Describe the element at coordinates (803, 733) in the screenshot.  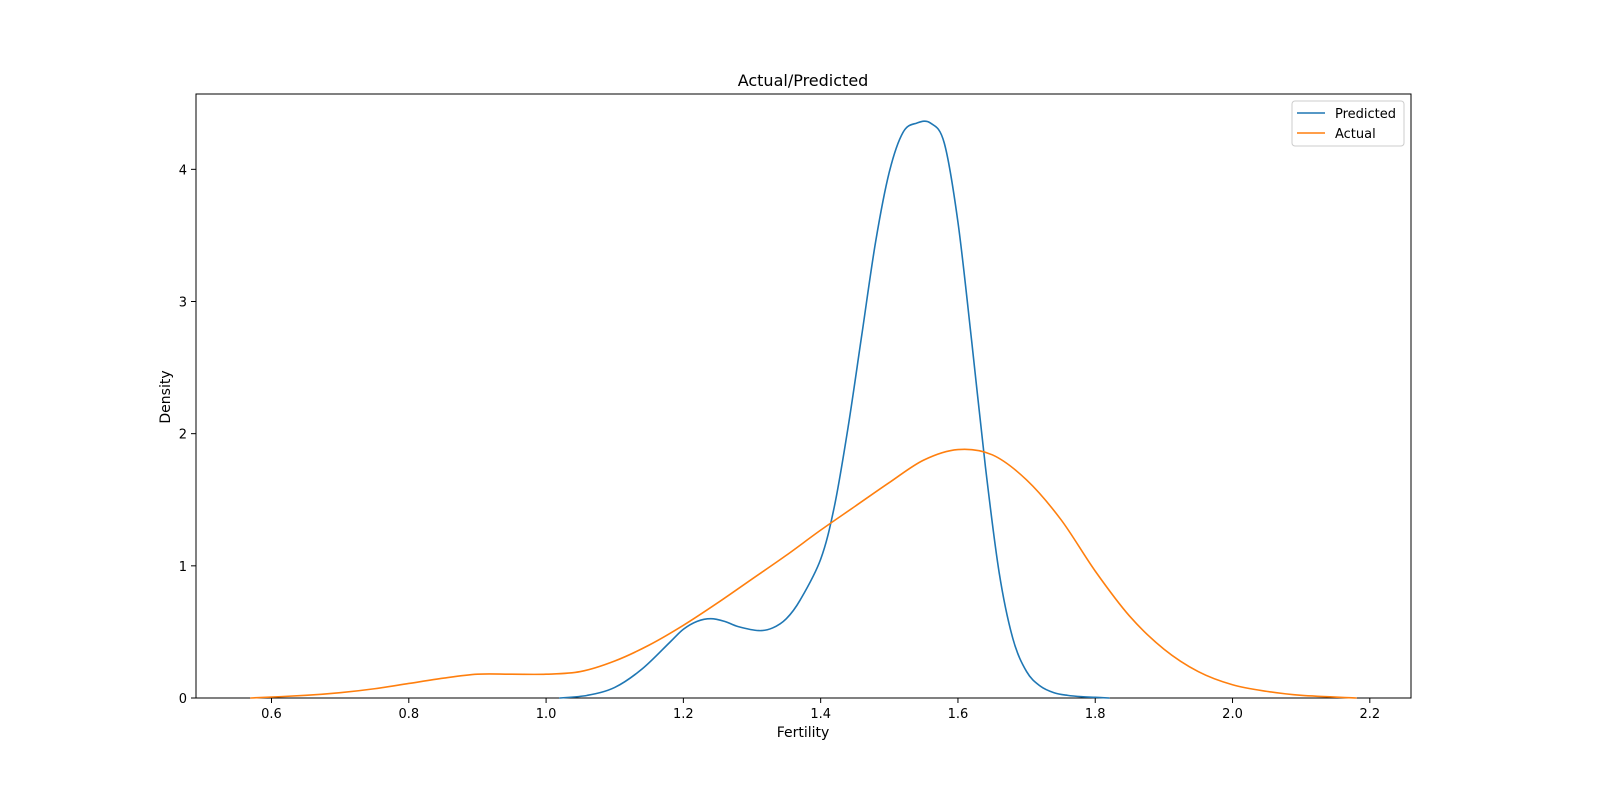
I see `x-axis-label: Fertility` at that location.